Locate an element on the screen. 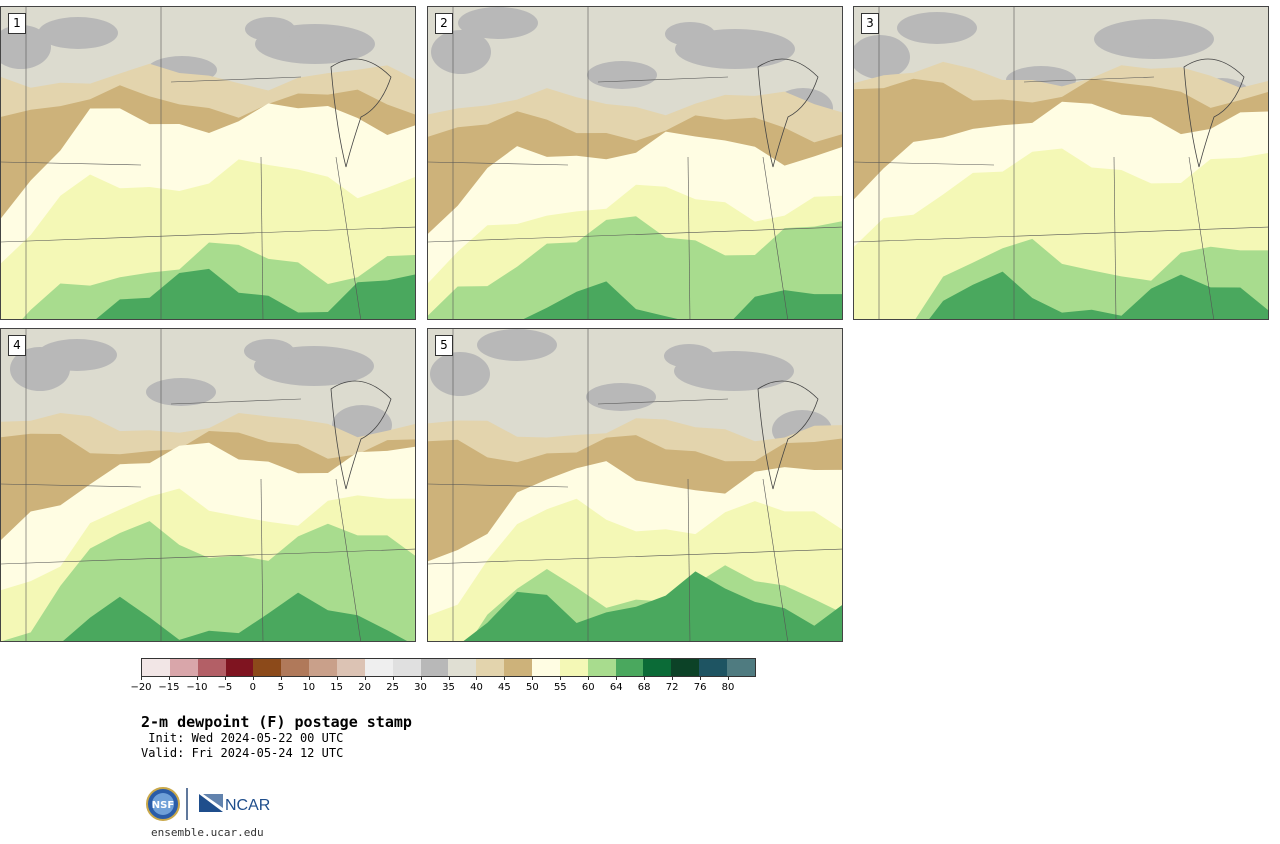 The height and width of the screenshot is (844, 1280). colorbar-tick-label: 5 is located at coordinates (280, 687).